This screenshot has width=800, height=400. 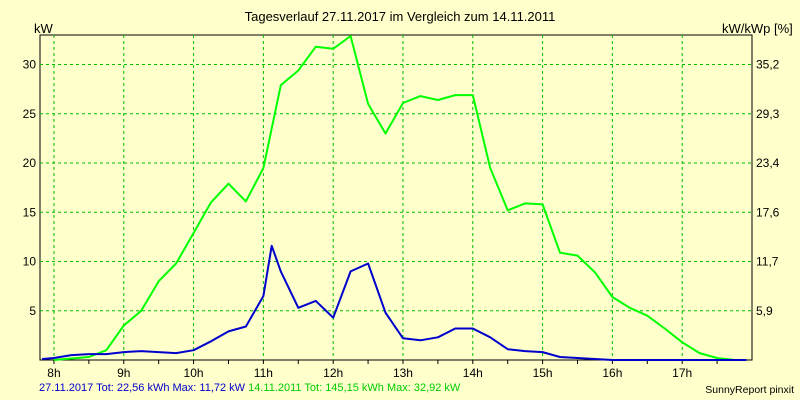 What do you see at coordinates (757, 28) in the screenshot?
I see `right-axis-unit: kW/kWp [%]` at bounding box center [757, 28].